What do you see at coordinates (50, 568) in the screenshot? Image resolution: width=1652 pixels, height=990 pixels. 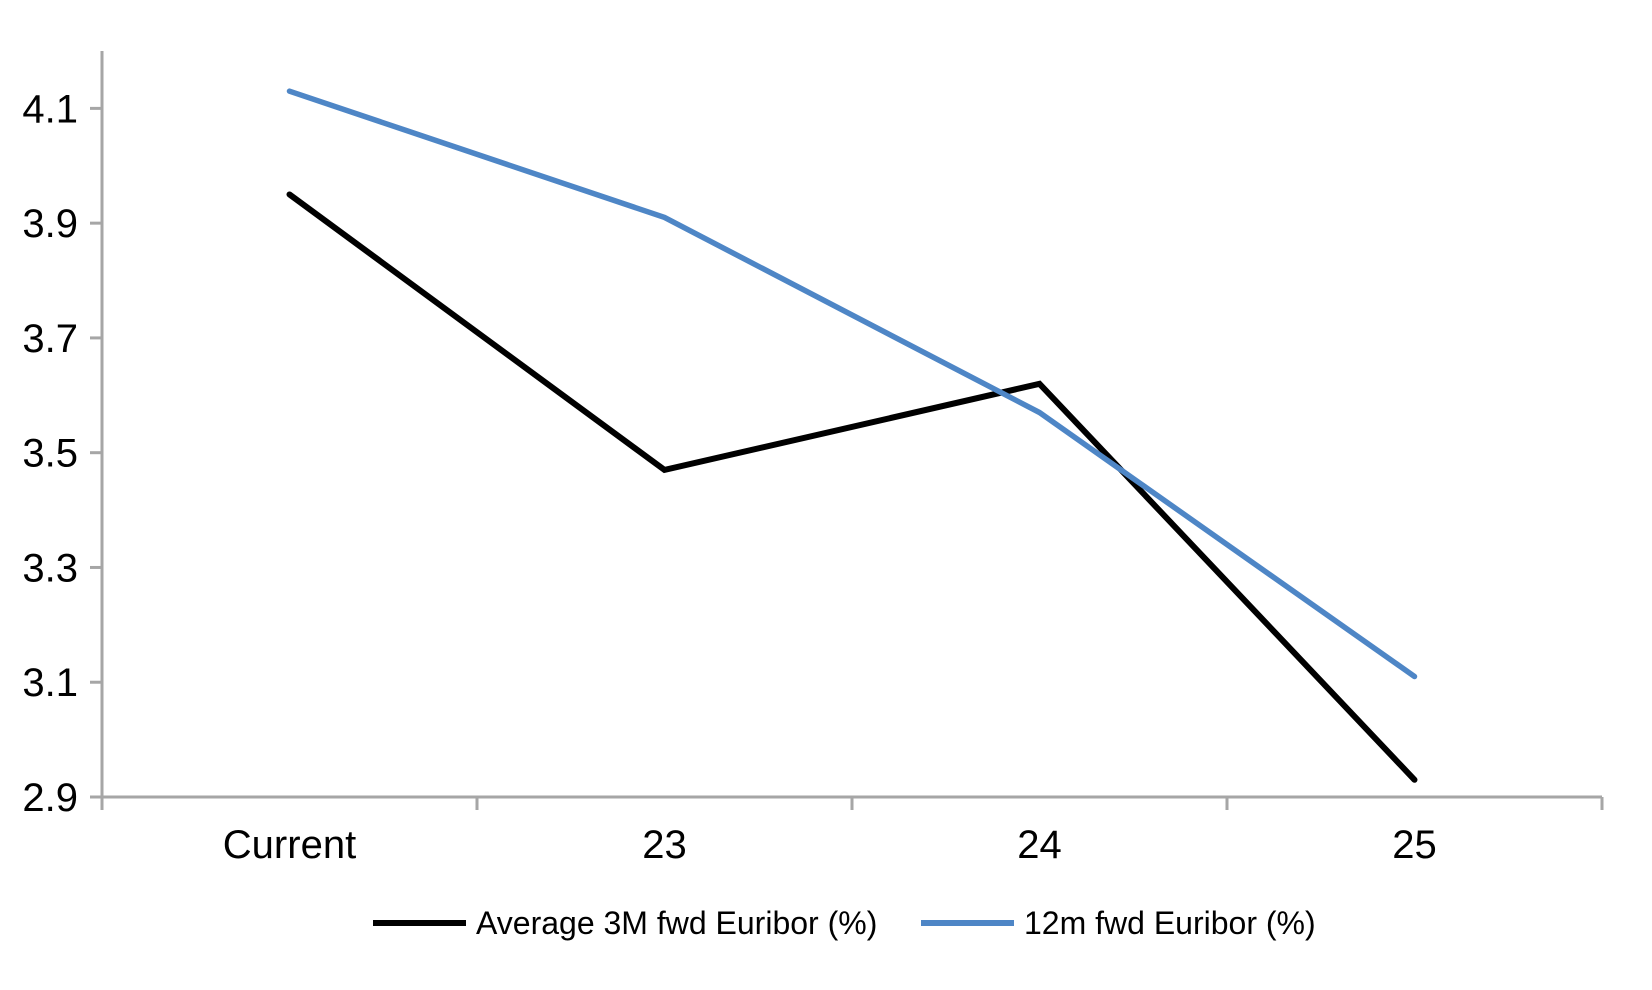 I see `y-axis-label: 3.3` at bounding box center [50, 568].